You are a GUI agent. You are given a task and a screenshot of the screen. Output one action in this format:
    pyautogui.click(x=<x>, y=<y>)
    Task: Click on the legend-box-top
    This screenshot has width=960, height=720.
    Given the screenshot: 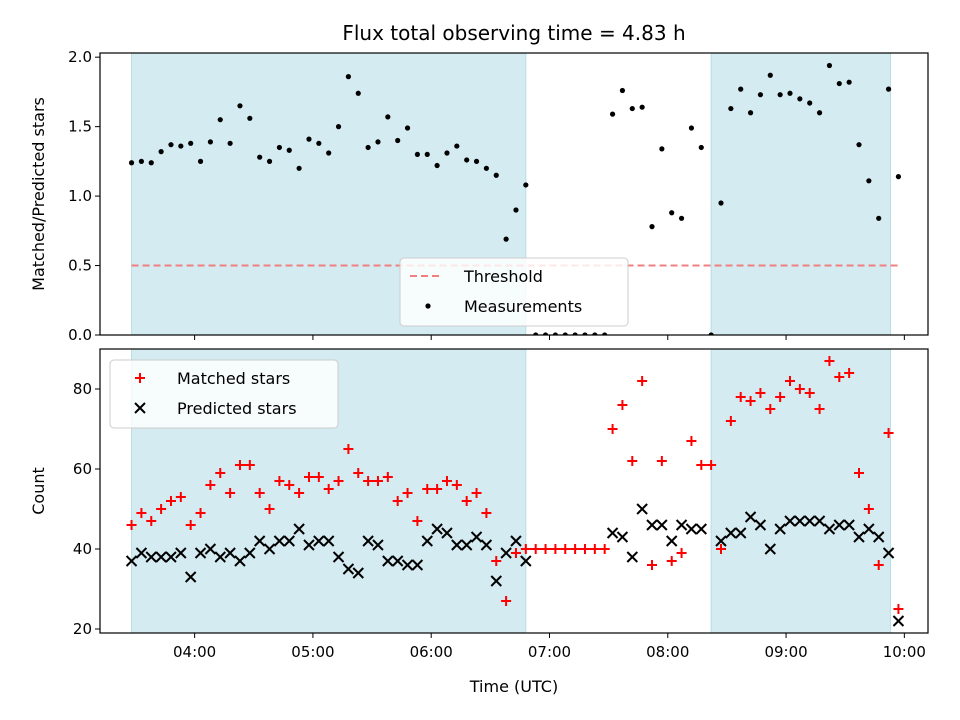 What is the action you would take?
    pyautogui.click(x=514, y=292)
    